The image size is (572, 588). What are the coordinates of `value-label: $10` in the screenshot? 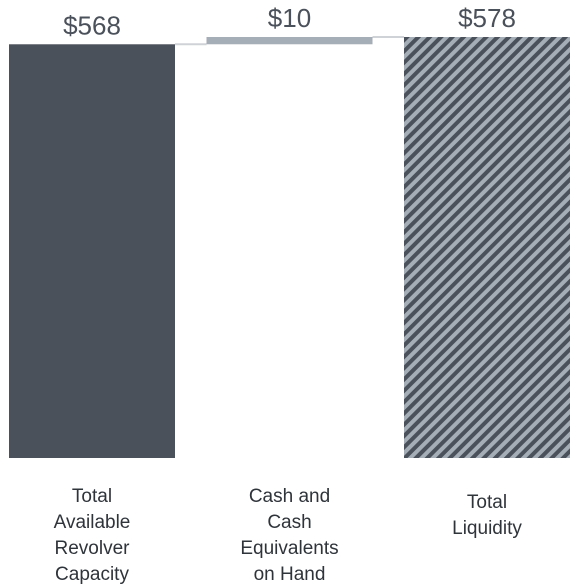 It's located at (289, 18).